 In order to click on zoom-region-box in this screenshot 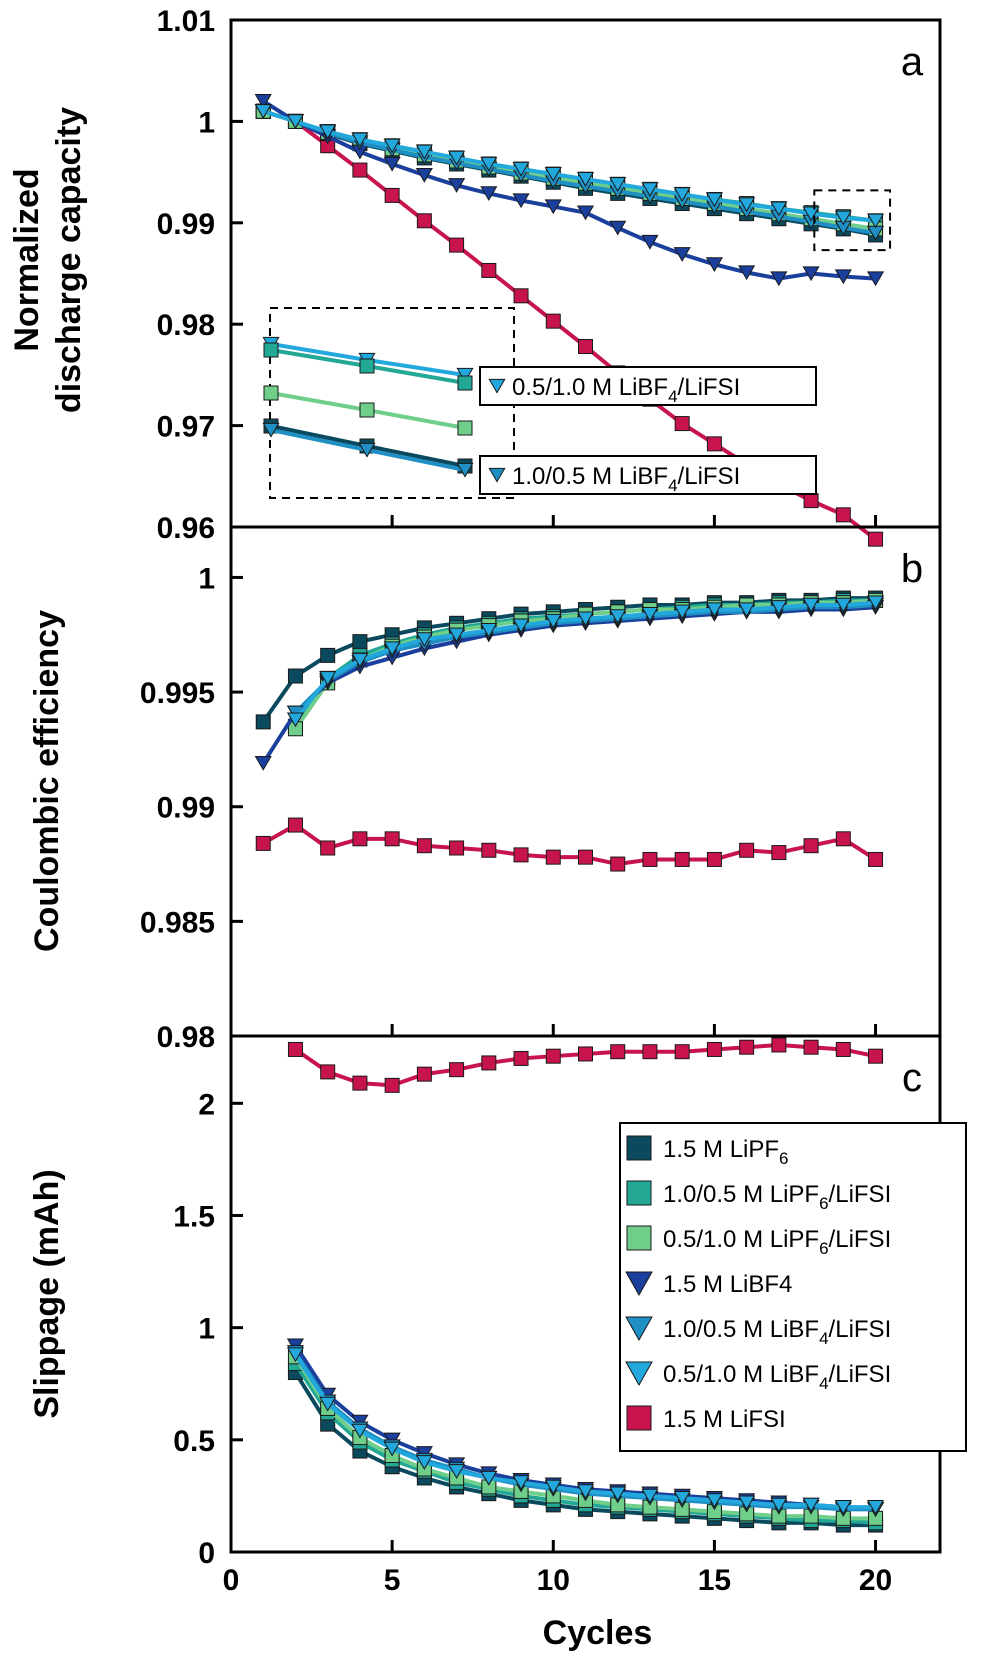, I will do `click(852, 220)`.